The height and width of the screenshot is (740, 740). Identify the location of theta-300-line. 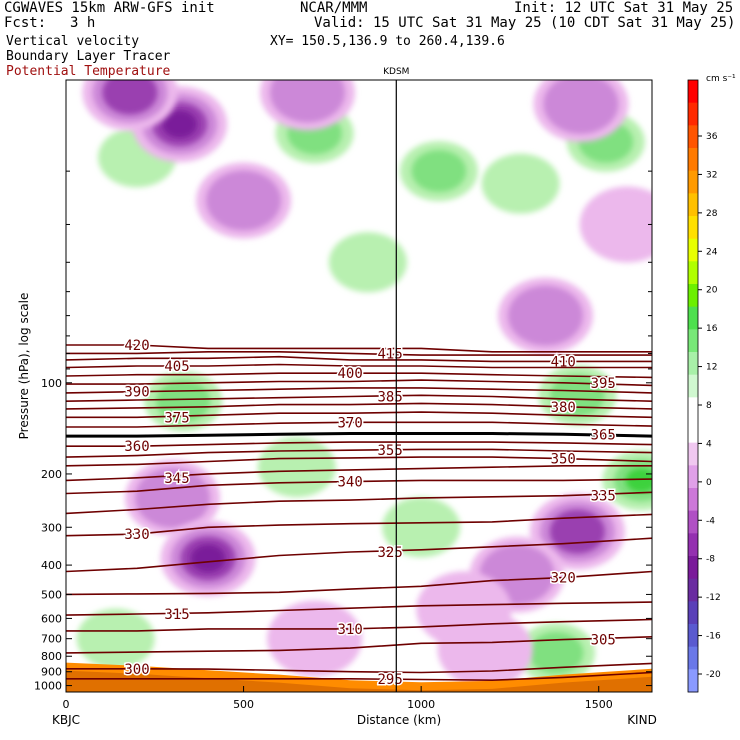
(359, 668).